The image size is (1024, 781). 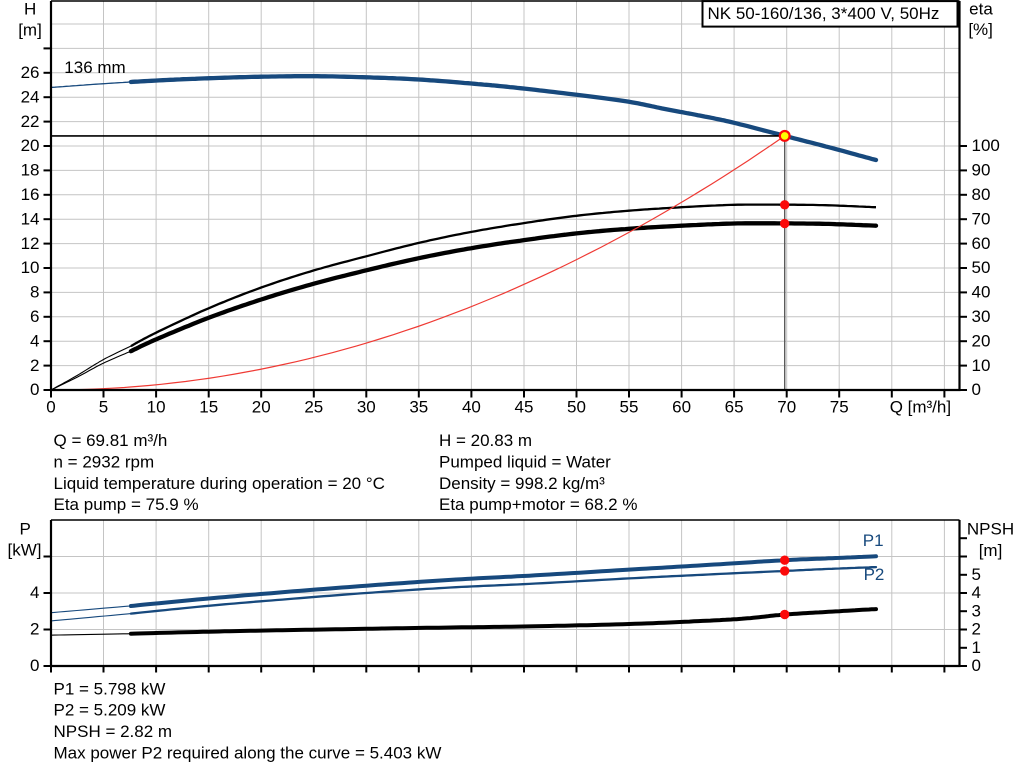 What do you see at coordinates (734, 406) in the screenshot?
I see `svg-text: 65` at bounding box center [734, 406].